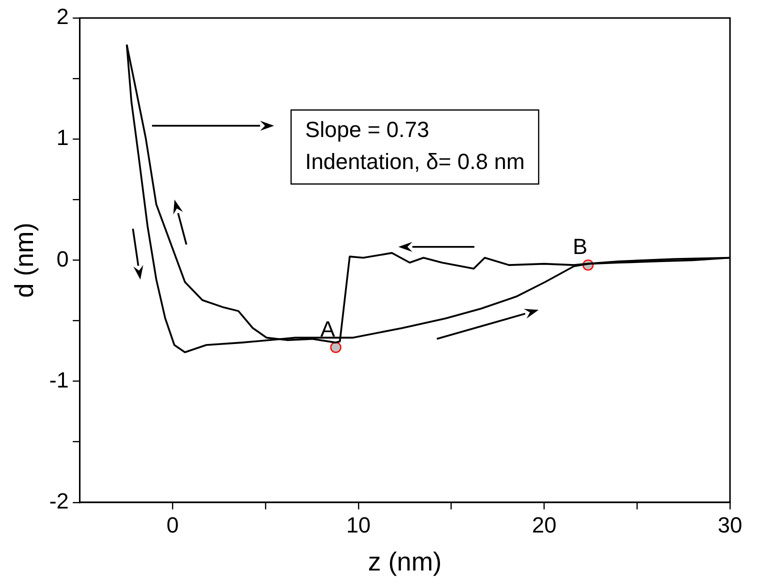 This screenshot has width=760, height=587. Describe the element at coordinates (59, 379) in the screenshot. I see `y-tick-label: -1` at that location.